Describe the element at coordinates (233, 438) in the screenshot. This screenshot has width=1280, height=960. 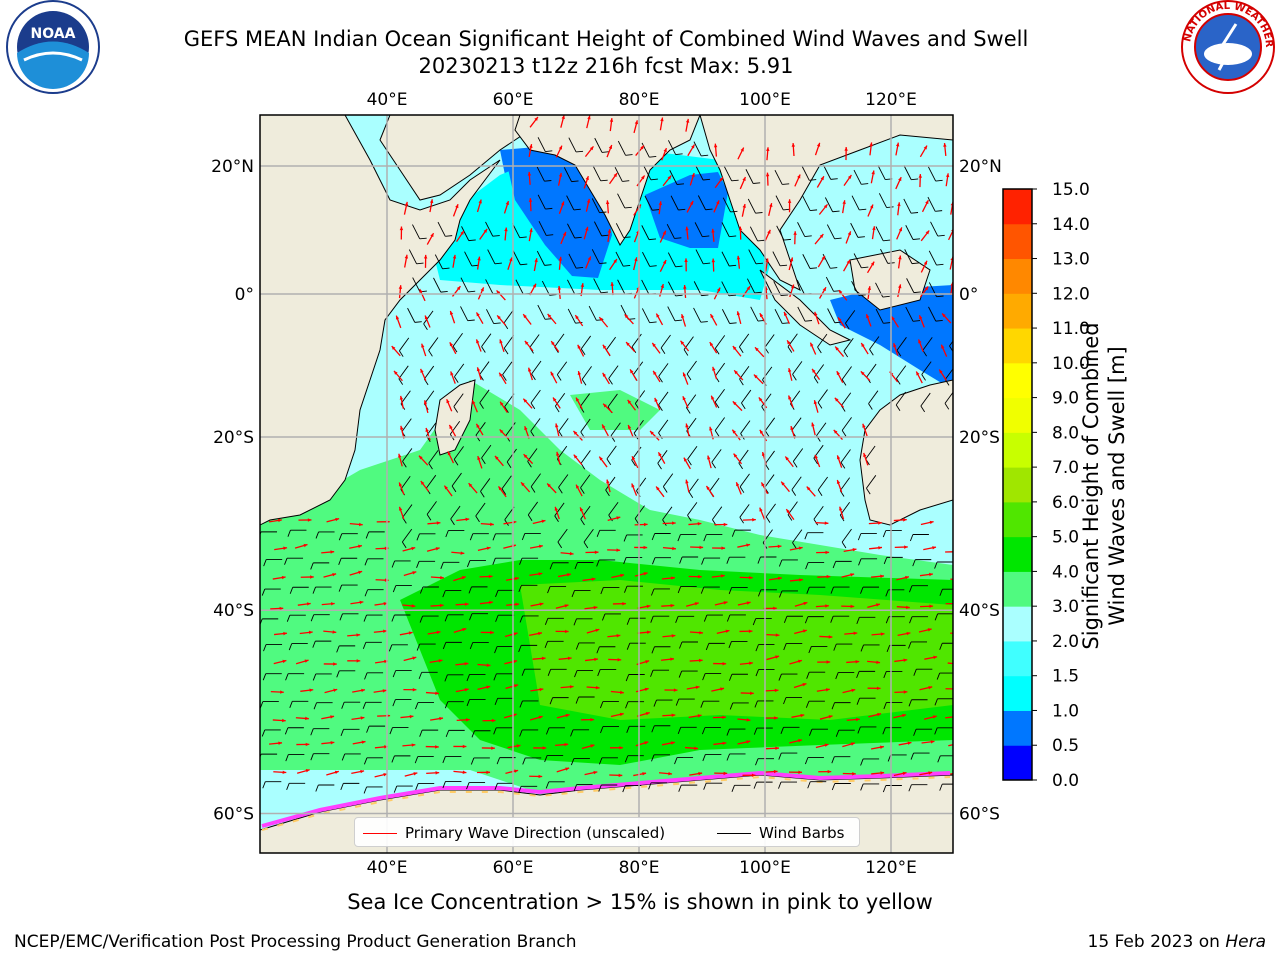
I see `lat-tick-left: 20°S` at that location.